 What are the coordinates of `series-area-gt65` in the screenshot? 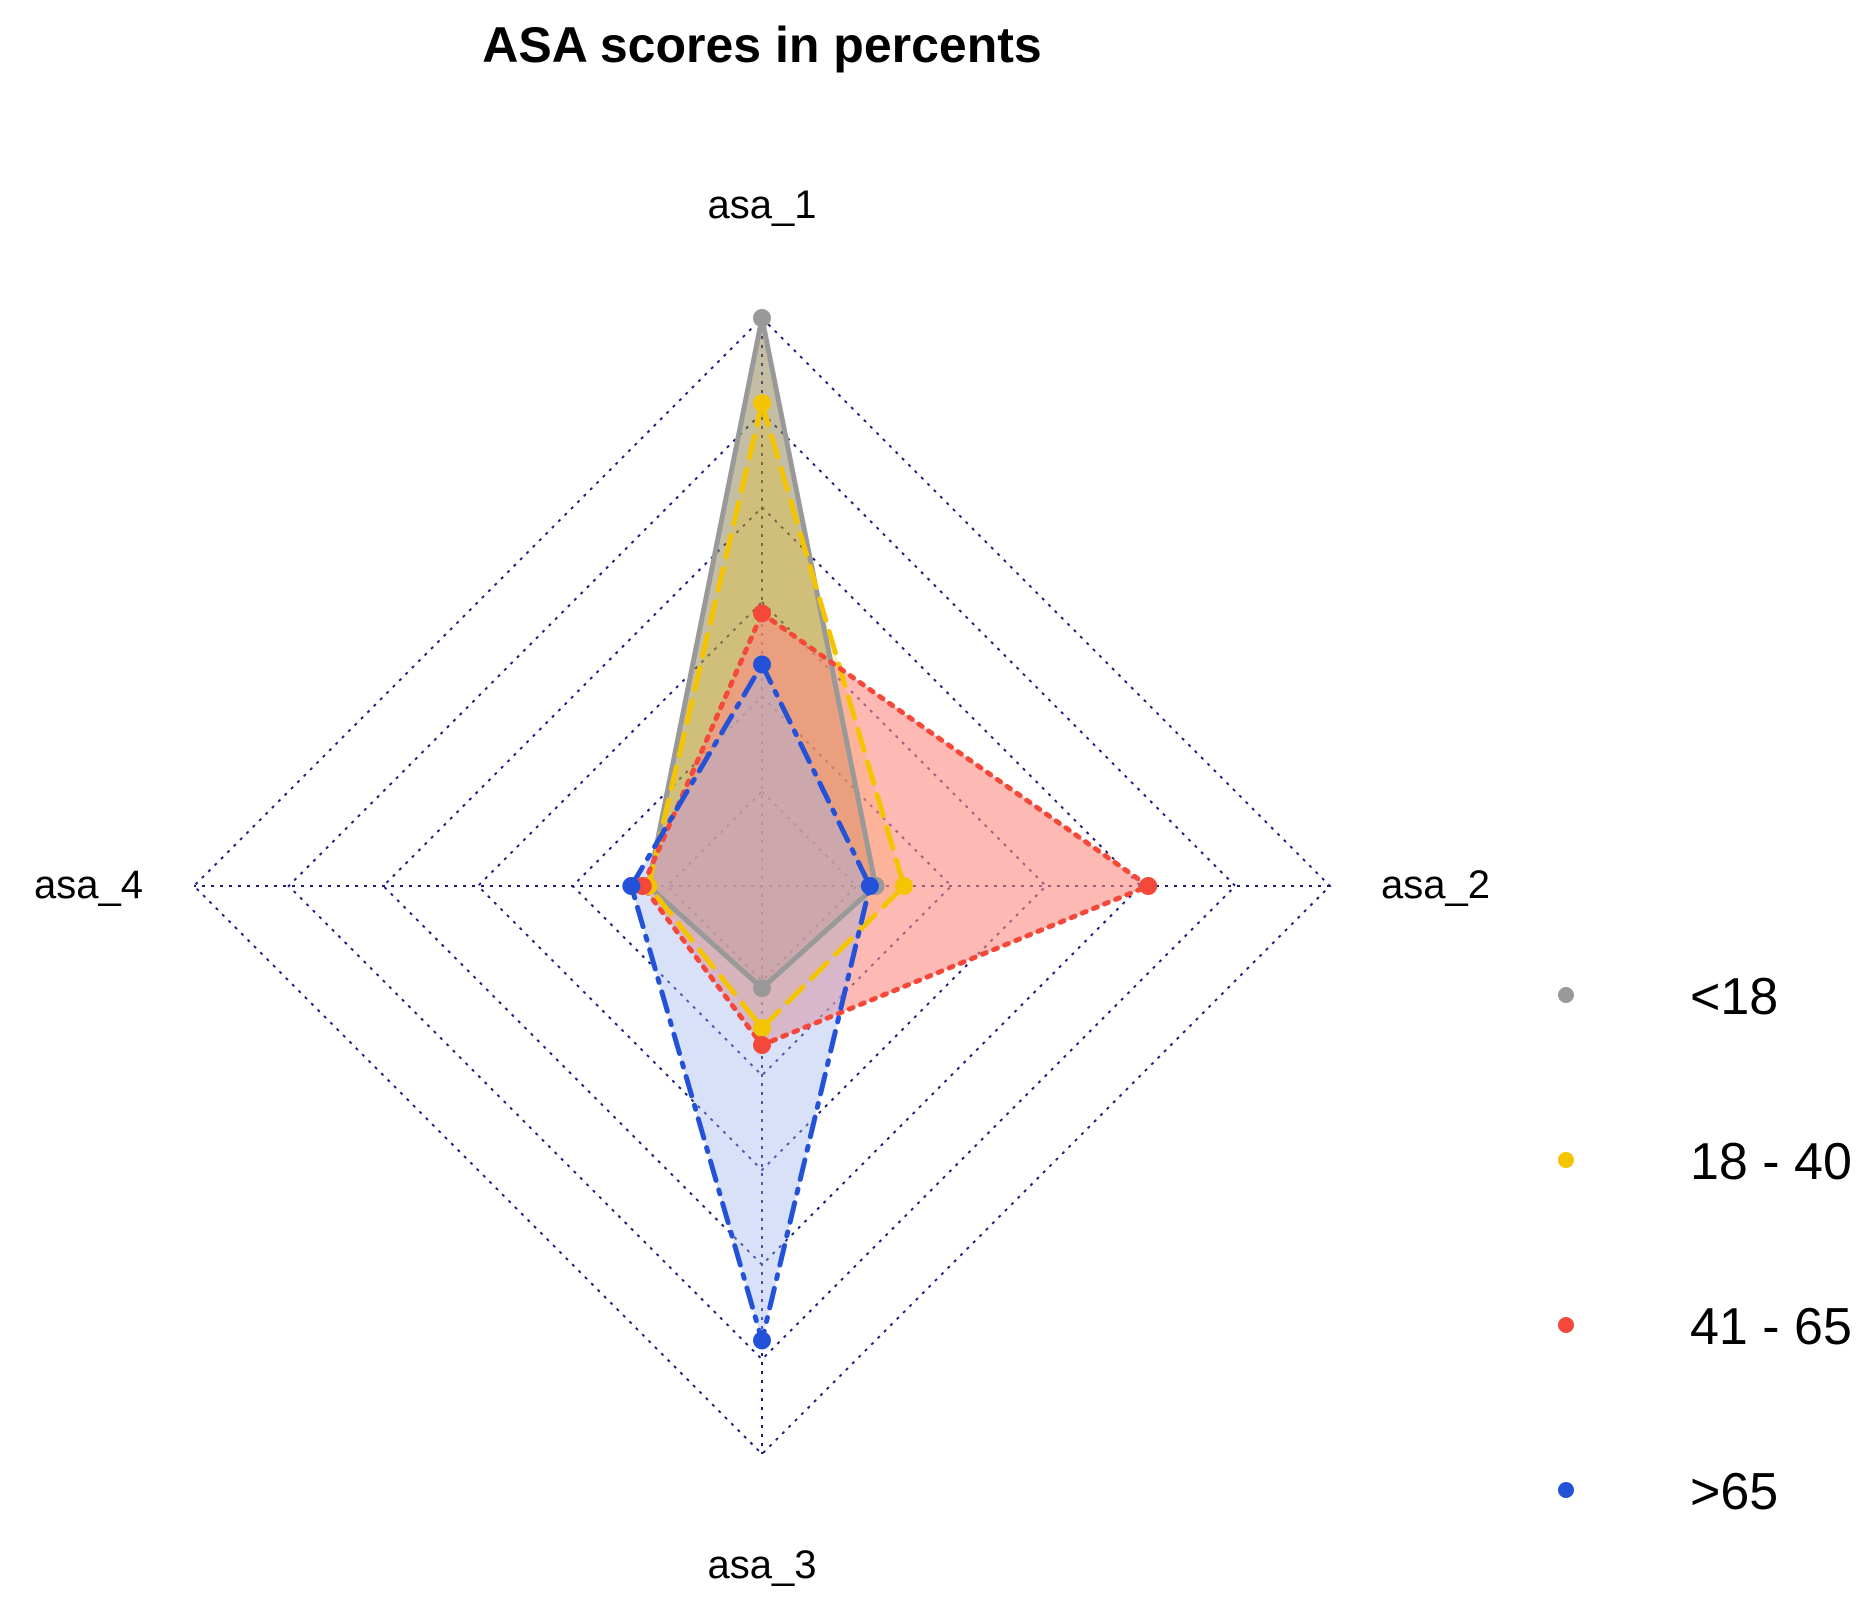 It's located at (750, 1002).